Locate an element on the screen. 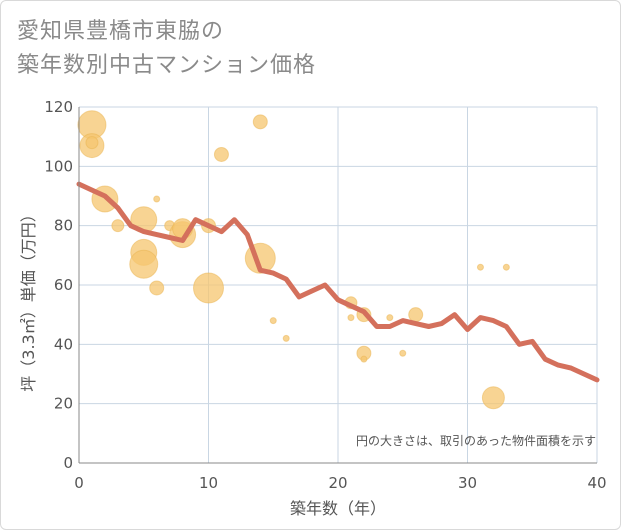 This screenshot has width=621, height=531. chart-title: 愛知県豊橋市東脇の 築年数別中古マンション価格 is located at coordinates (166, 49).